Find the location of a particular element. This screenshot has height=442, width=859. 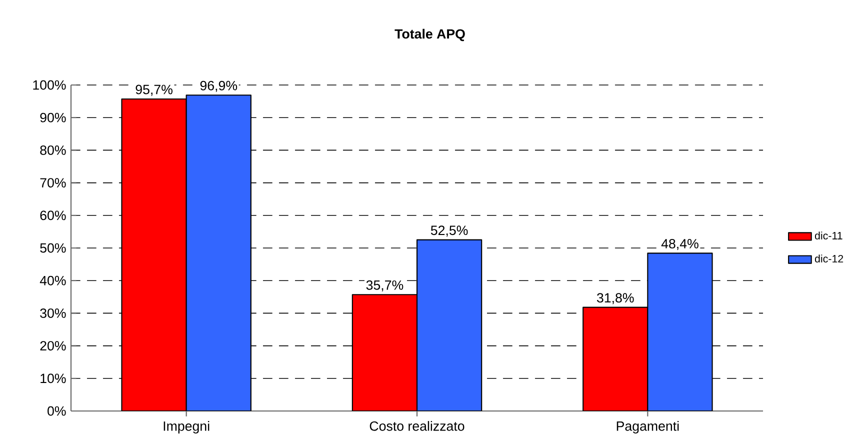

data-label: 35,7% is located at coordinates (385, 286).